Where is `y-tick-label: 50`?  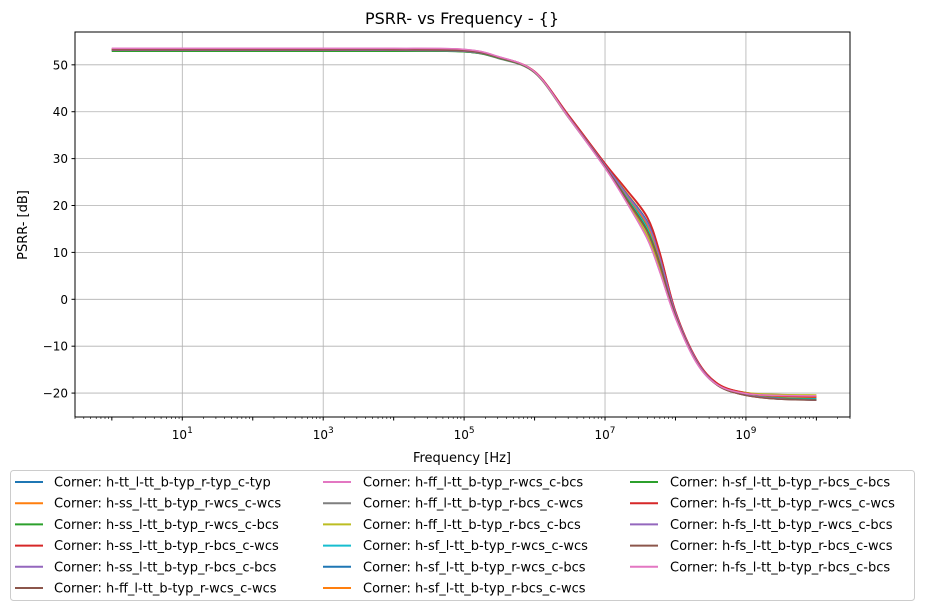 y-tick-label: 50 is located at coordinates (60, 65).